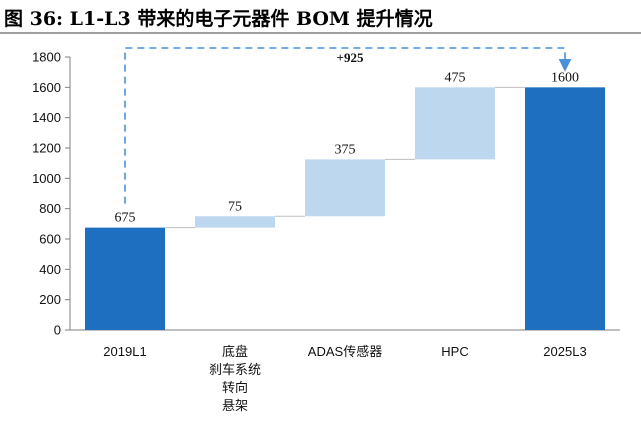 The image size is (641, 427). I want to click on y-tick-label: 1600, so click(46, 87).